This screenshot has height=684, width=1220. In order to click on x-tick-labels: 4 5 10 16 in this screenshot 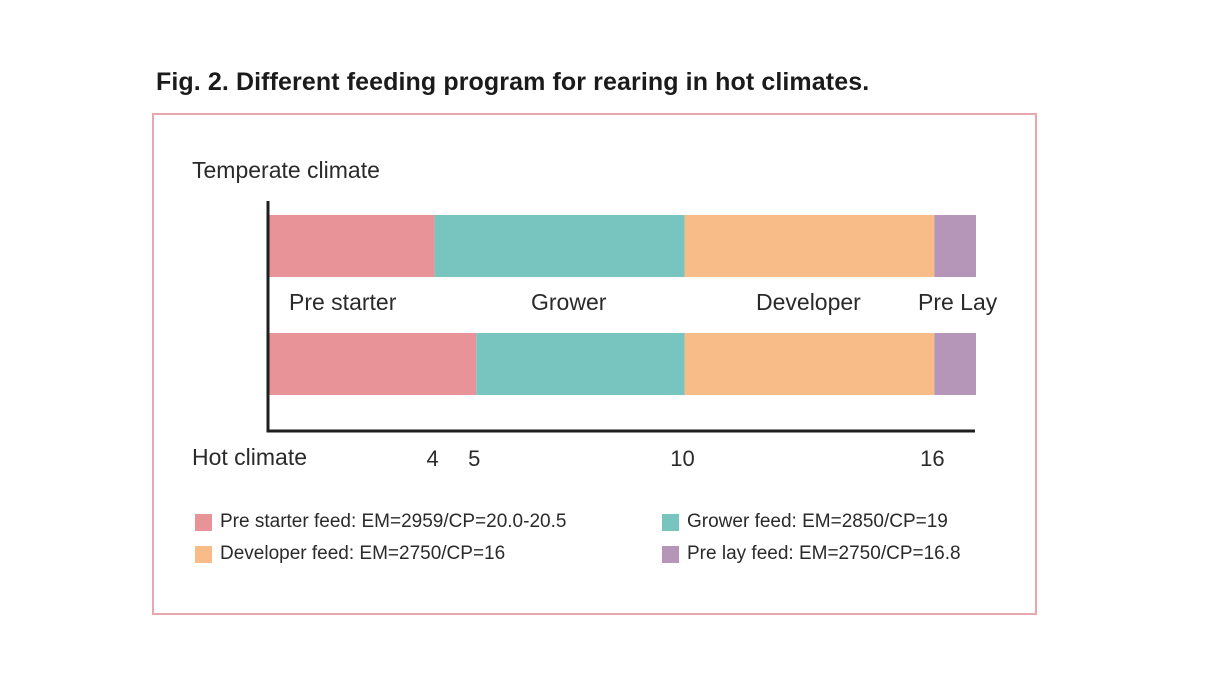, I will do `click(685, 458)`.